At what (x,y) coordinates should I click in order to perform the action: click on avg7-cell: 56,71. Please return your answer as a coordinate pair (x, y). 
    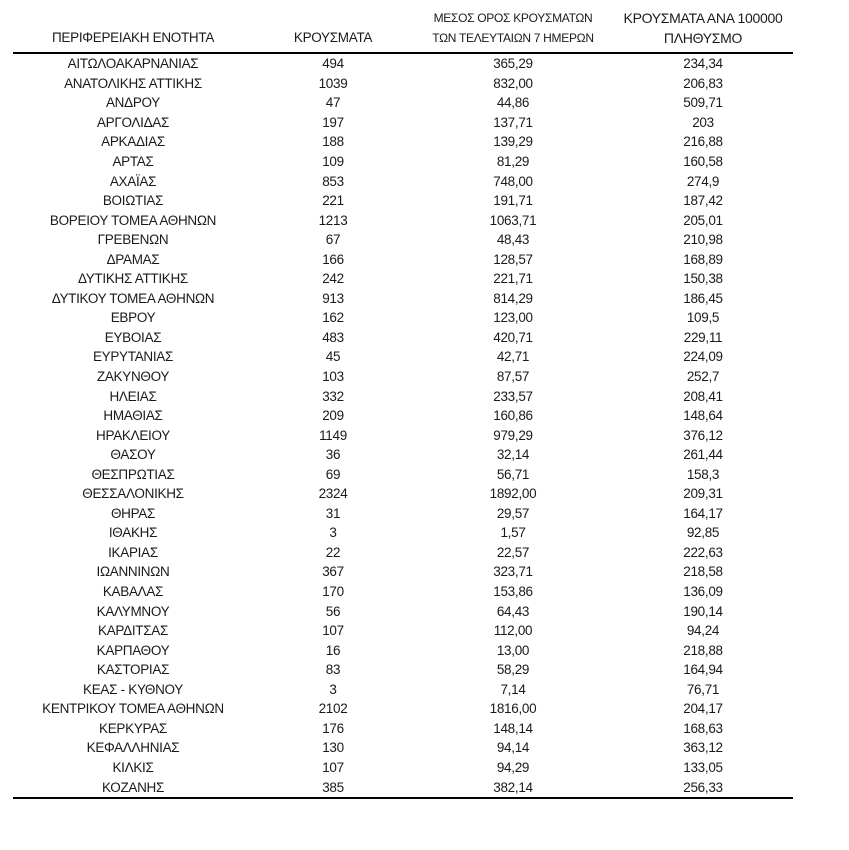
    Looking at the image, I should click on (513, 474).